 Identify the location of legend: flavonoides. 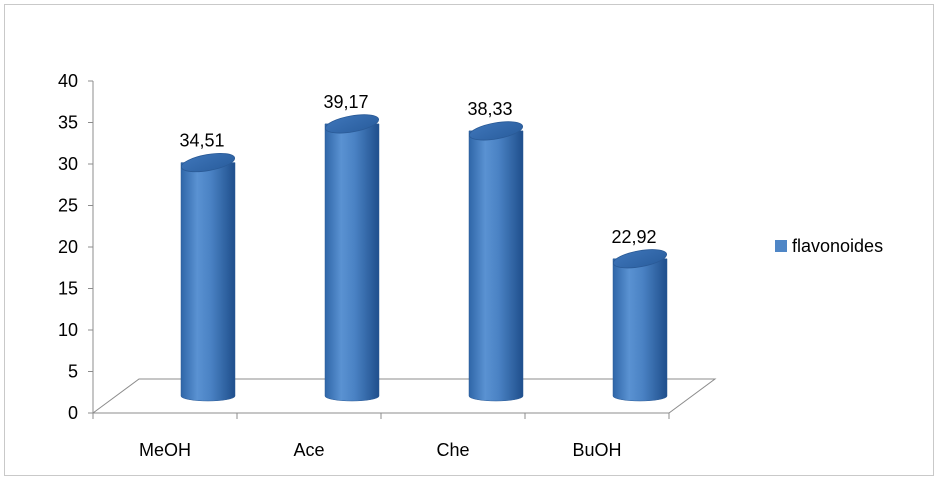
(829, 246).